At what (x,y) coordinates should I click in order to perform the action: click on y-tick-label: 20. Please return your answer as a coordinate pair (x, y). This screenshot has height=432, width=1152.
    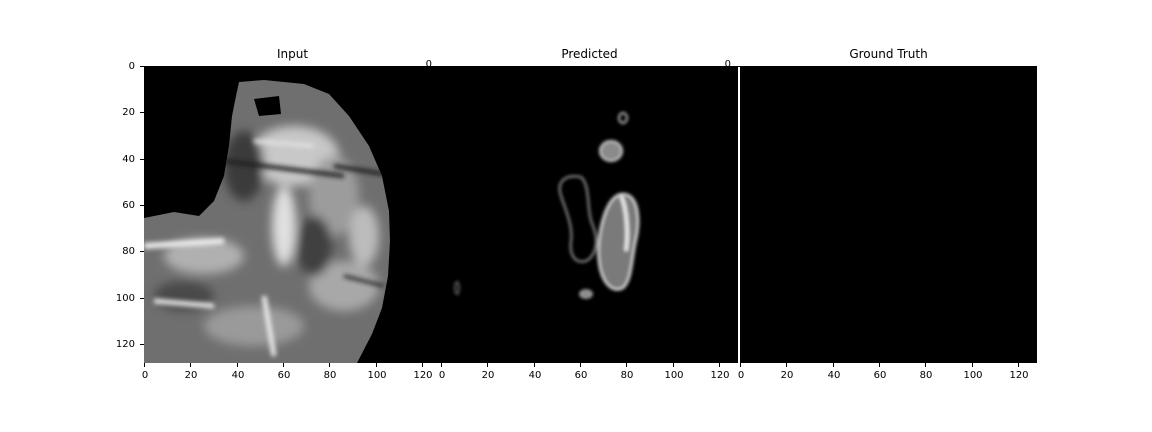
    Looking at the image, I should click on (128, 112).